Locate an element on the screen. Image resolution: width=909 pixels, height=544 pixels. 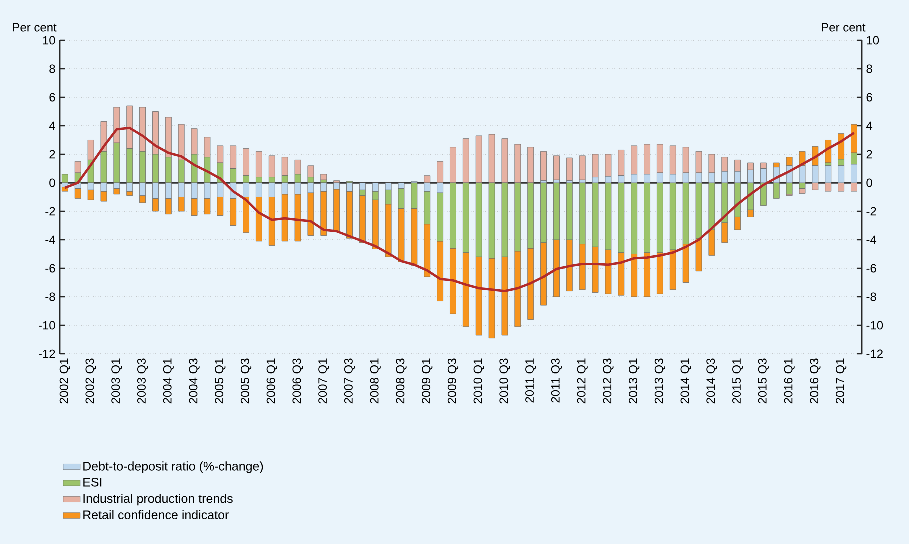
y-tick-label: -12 is located at coordinates (47, 354).